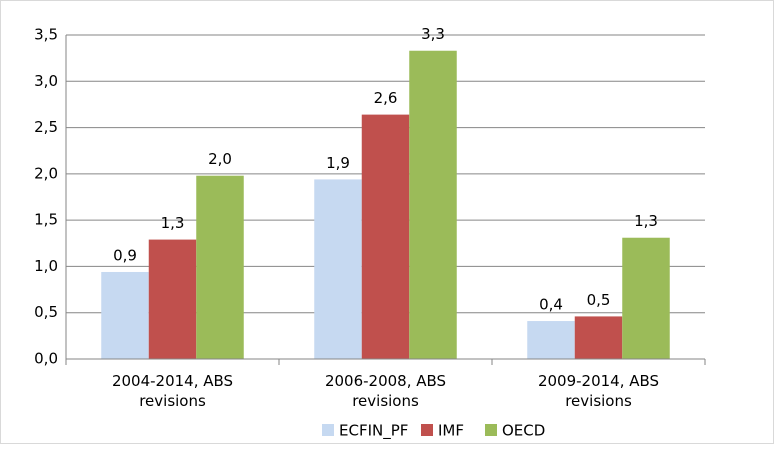  I want to click on y-tick-label: 0,5, so click(46, 312).